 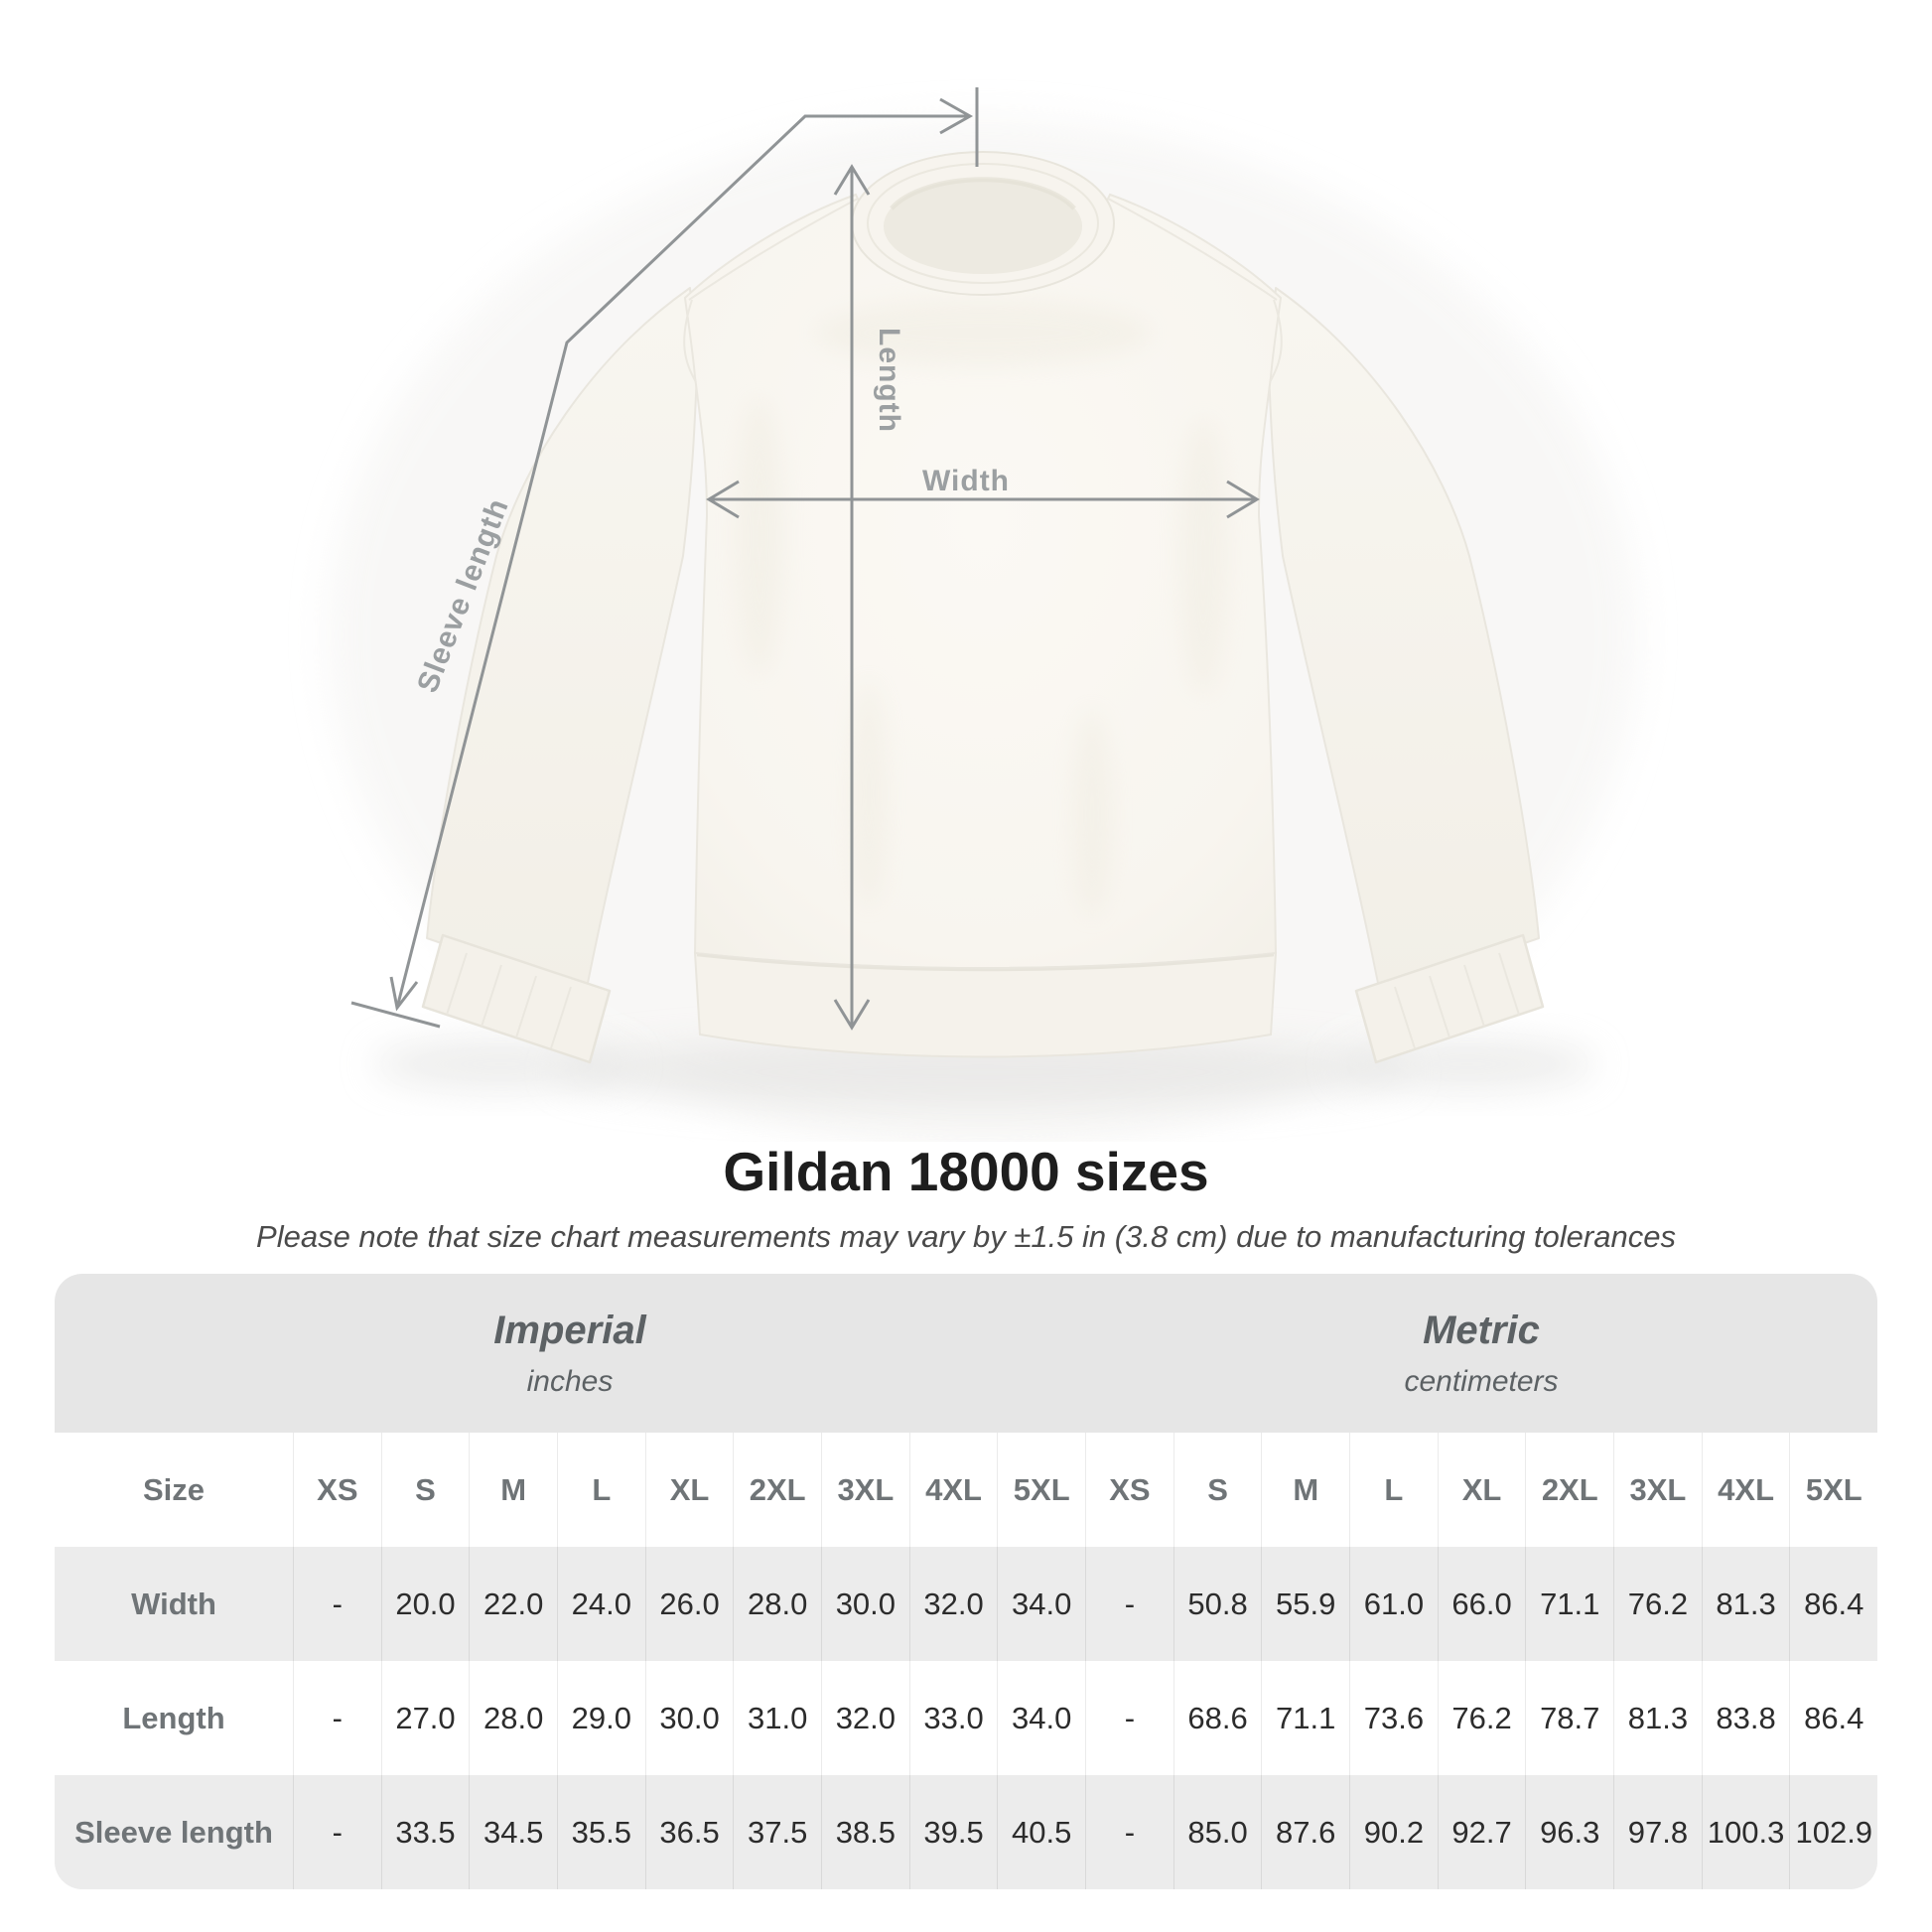 What do you see at coordinates (425, 1604) in the screenshot?
I see `value-cell: 20.0` at bounding box center [425, 1604].